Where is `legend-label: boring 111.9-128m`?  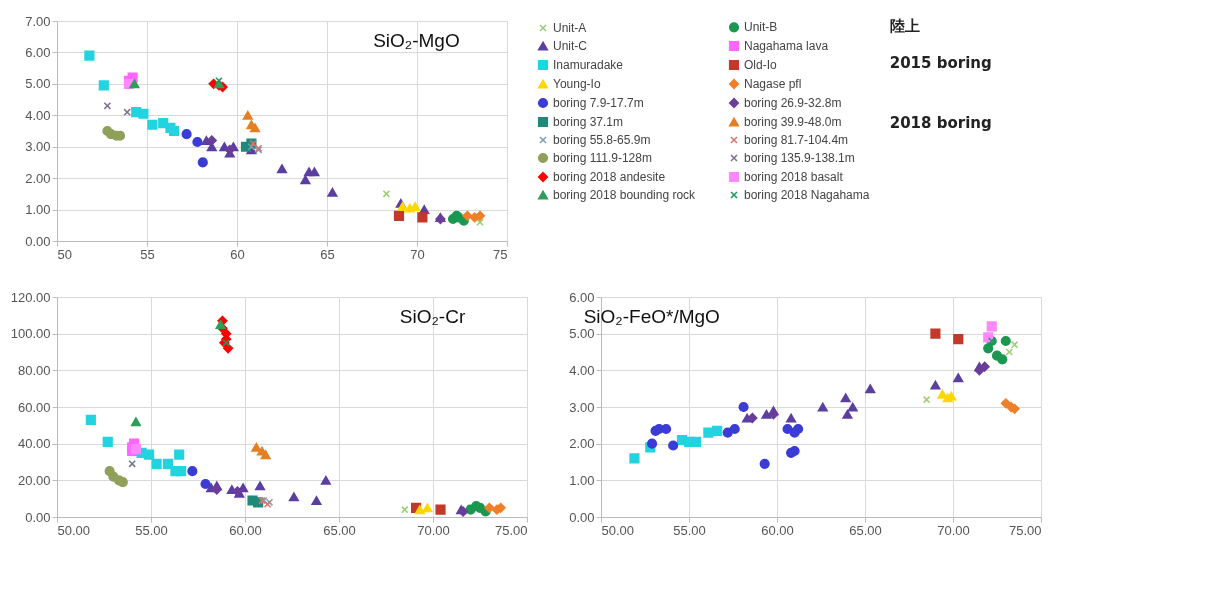 legend-label: boring 111.9-128m is located at coordinates (602, 158).